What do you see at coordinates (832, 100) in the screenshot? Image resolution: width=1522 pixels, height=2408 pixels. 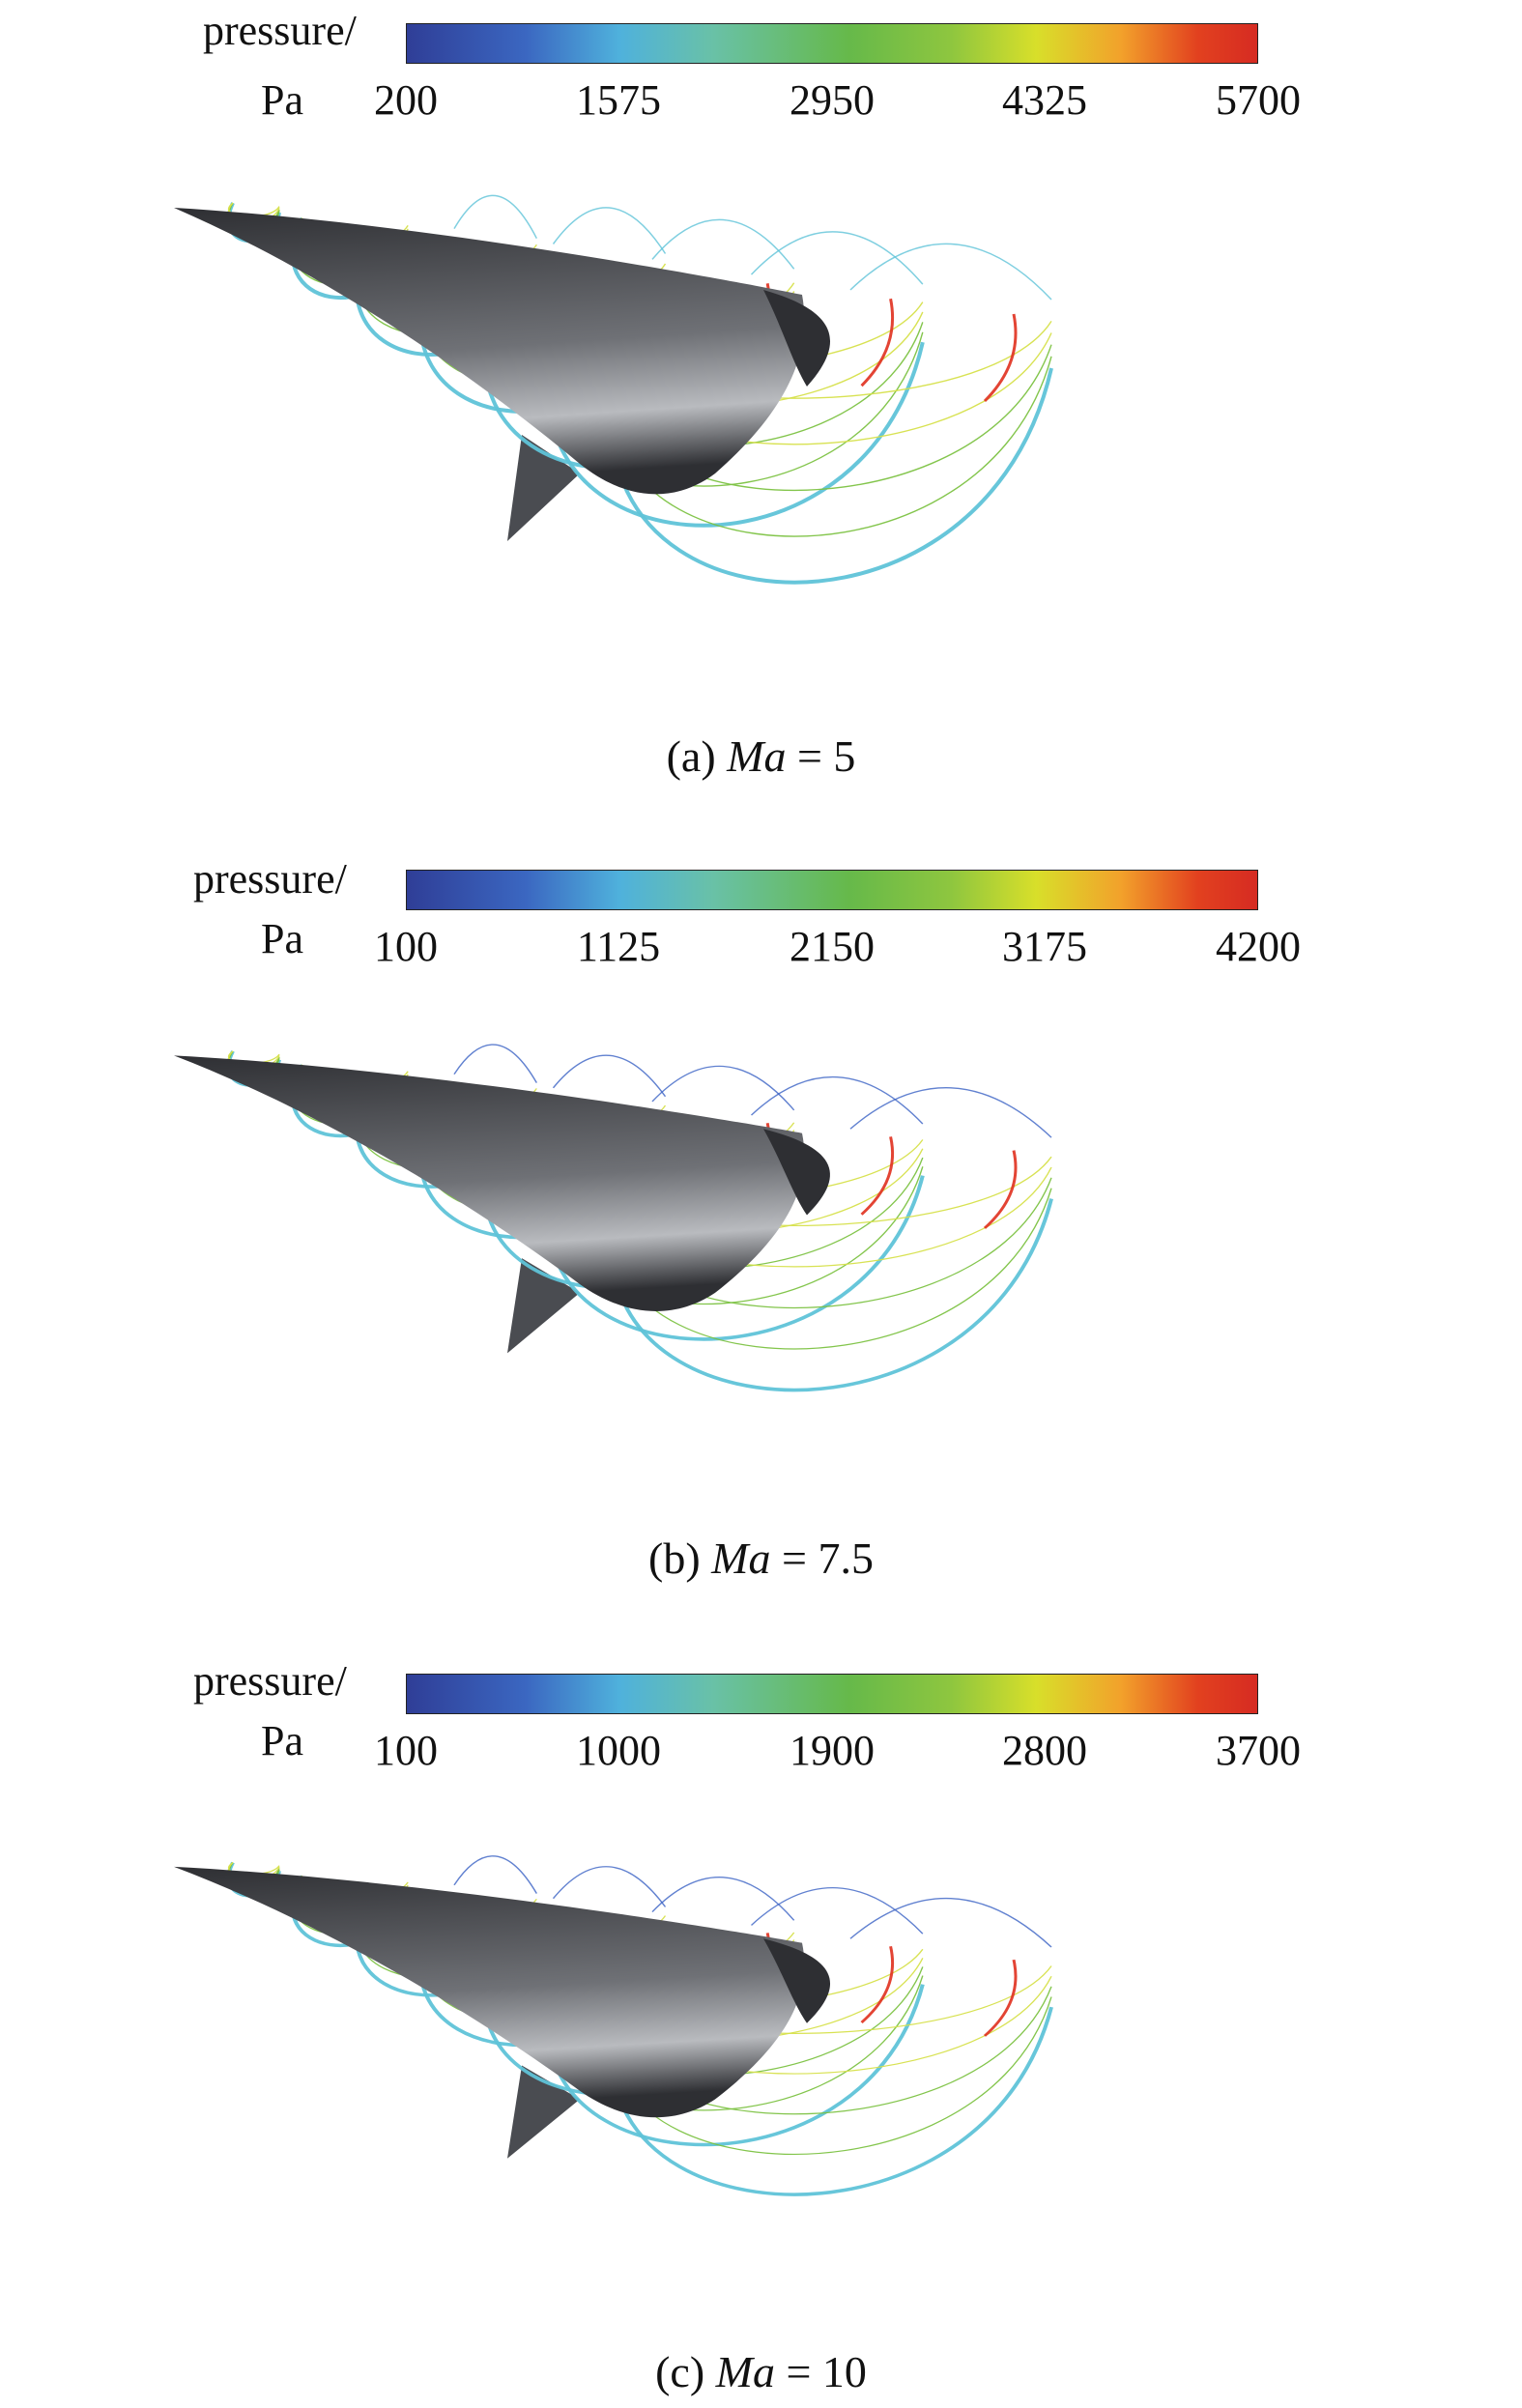 I see `colorbar-tick: 2950` at bounding box center [832, 100].